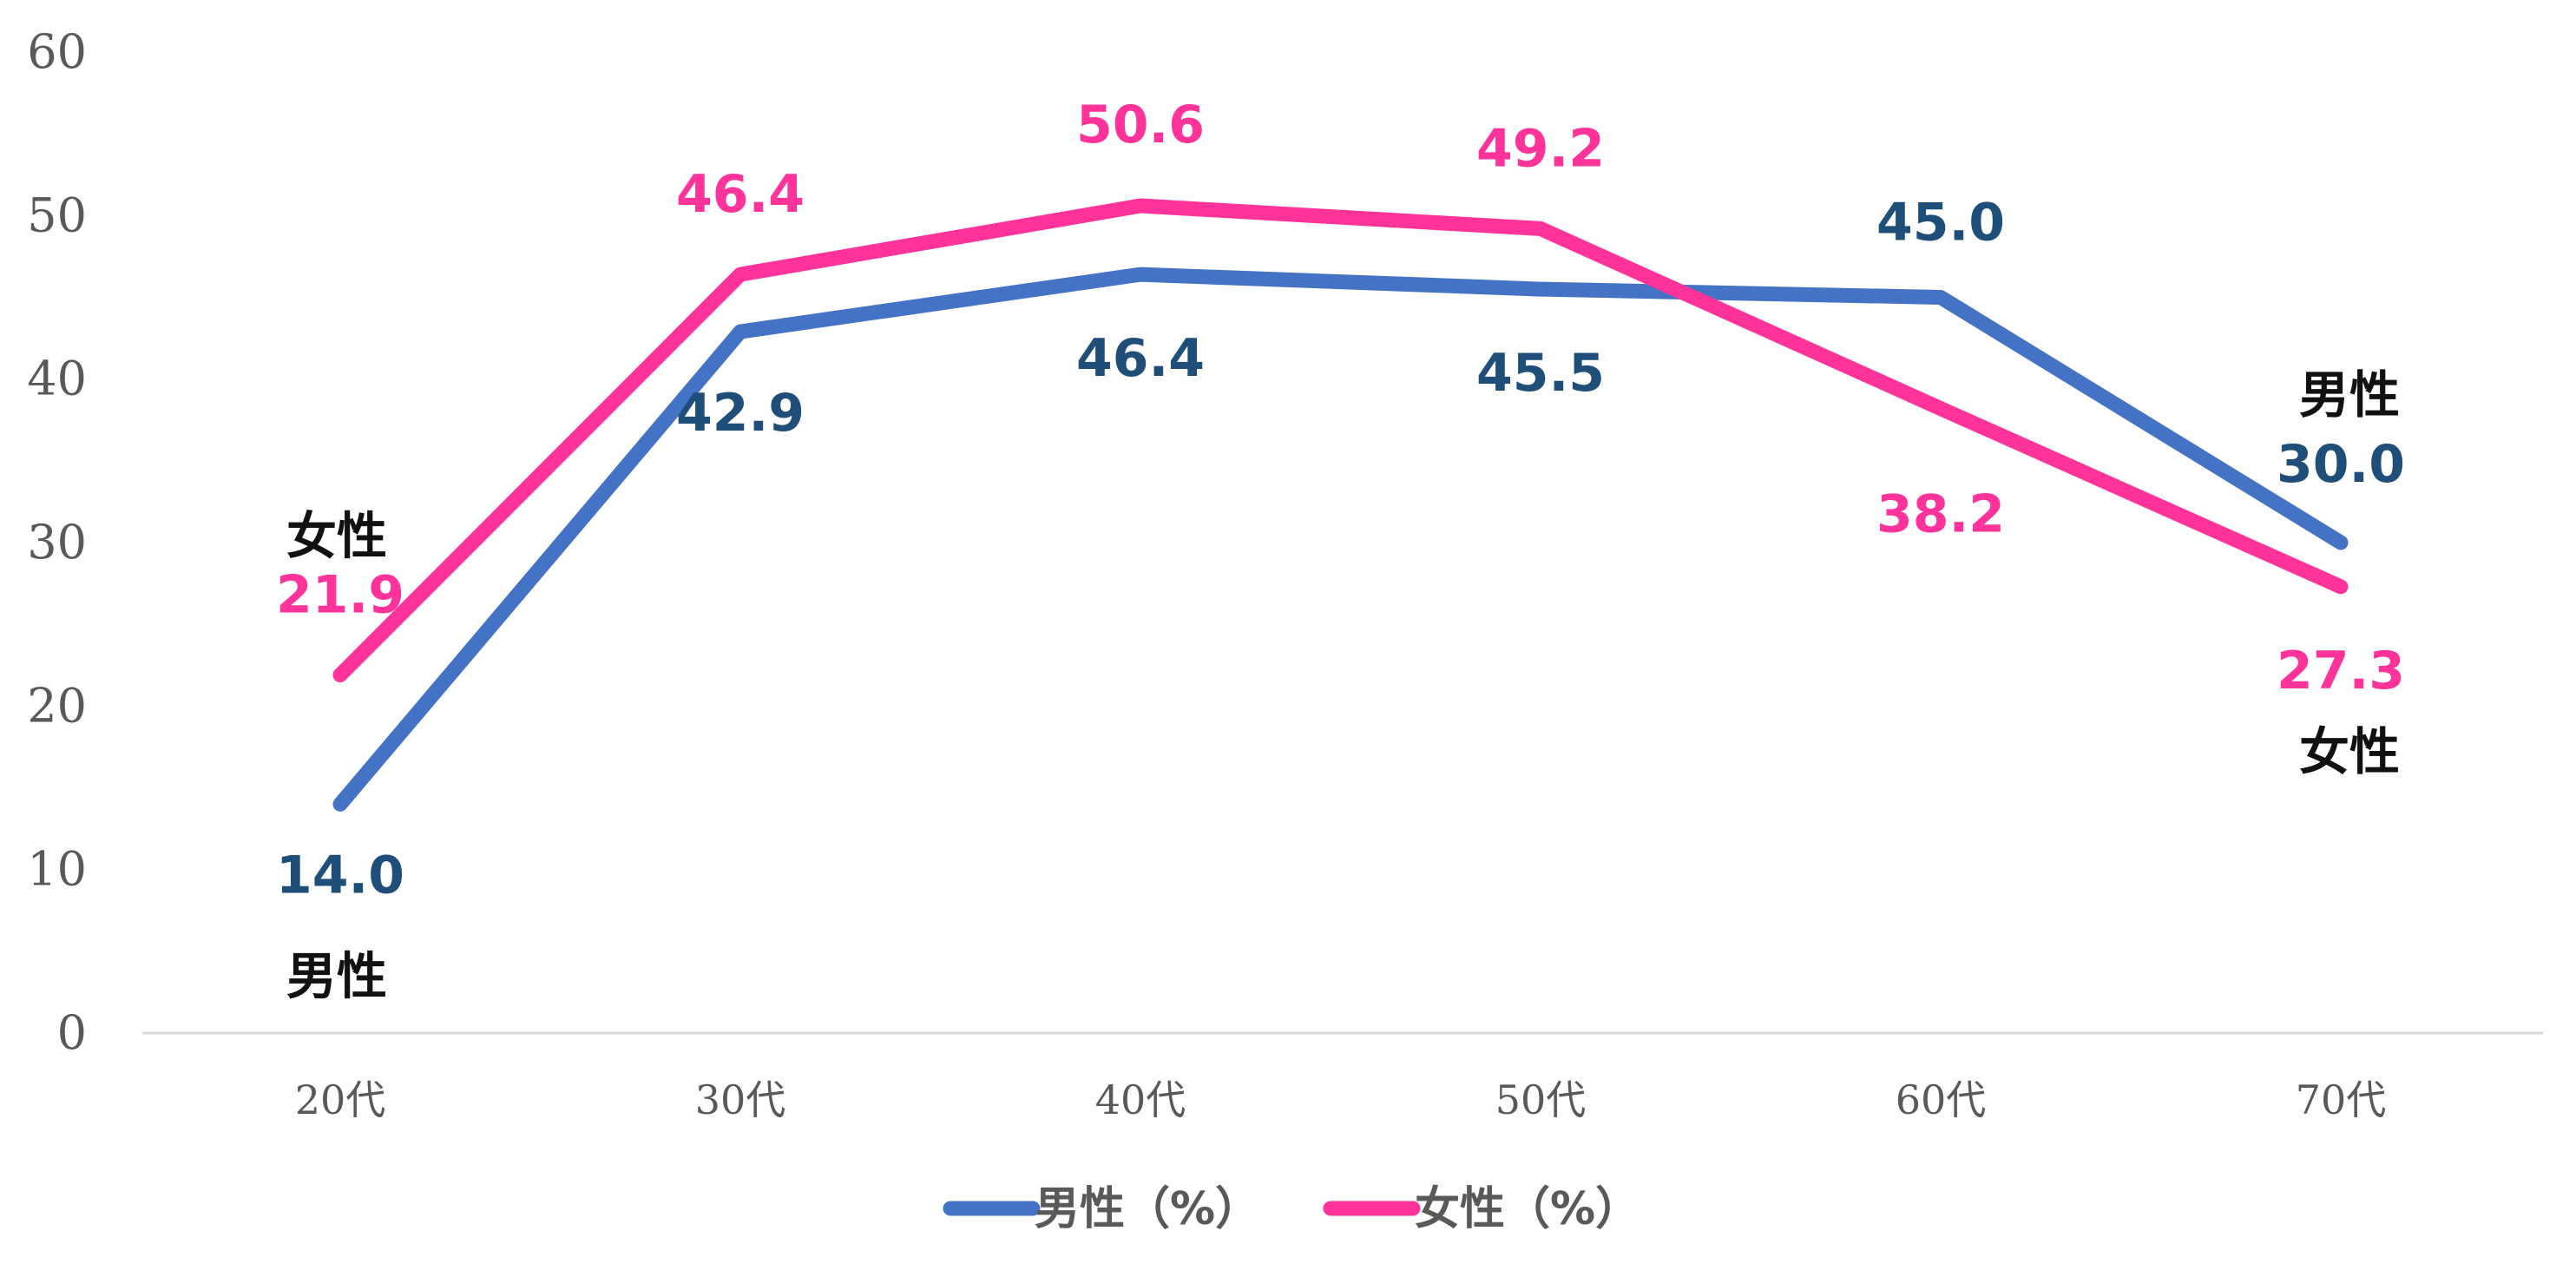  I want to click on data-label: 49.2, so click(1540, 148).